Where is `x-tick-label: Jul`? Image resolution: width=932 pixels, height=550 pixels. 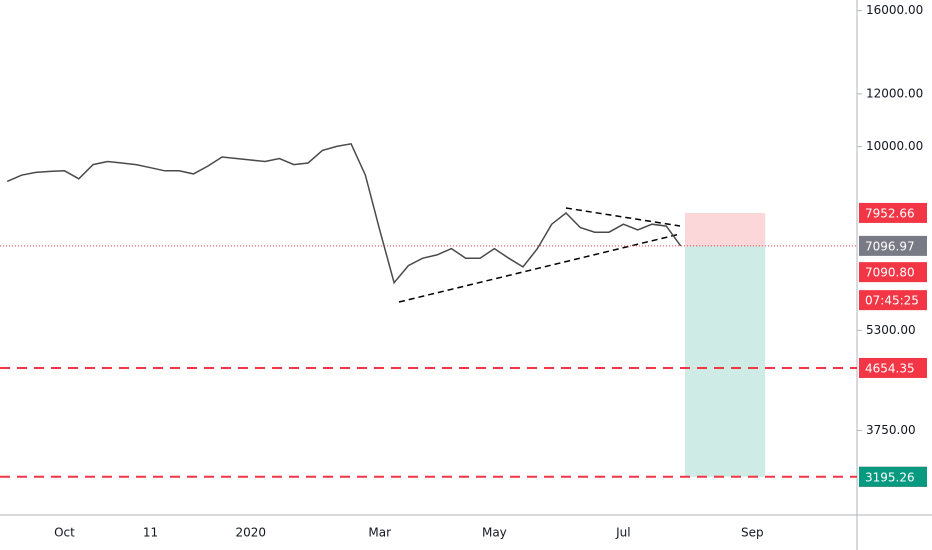 x-tick-label: Jul is located at coordinates (622, 533).